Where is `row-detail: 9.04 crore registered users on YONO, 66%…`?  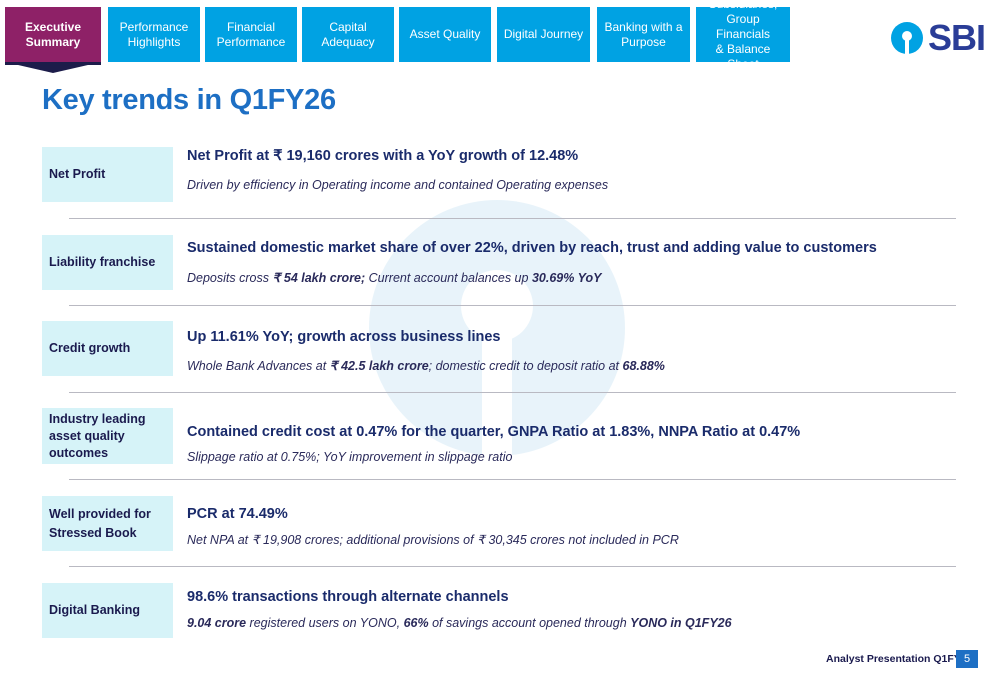 row-detail: 9.04 crore registered users on YONO, 66%… is located at coordinates (459, 623).